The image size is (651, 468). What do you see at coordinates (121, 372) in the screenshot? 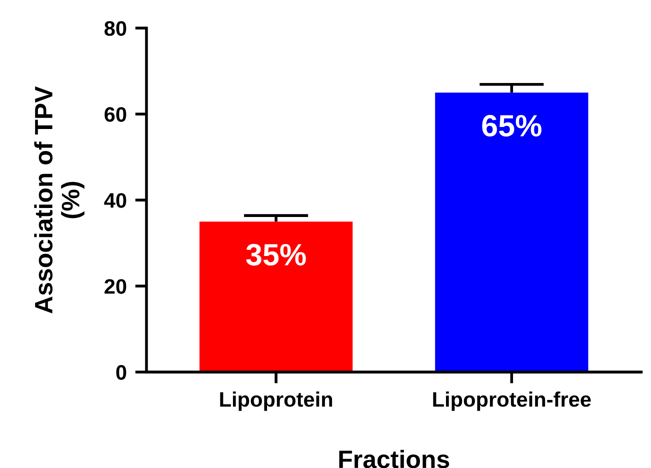
I see `y-tick-label: 0` at bounding box center [121, 372].